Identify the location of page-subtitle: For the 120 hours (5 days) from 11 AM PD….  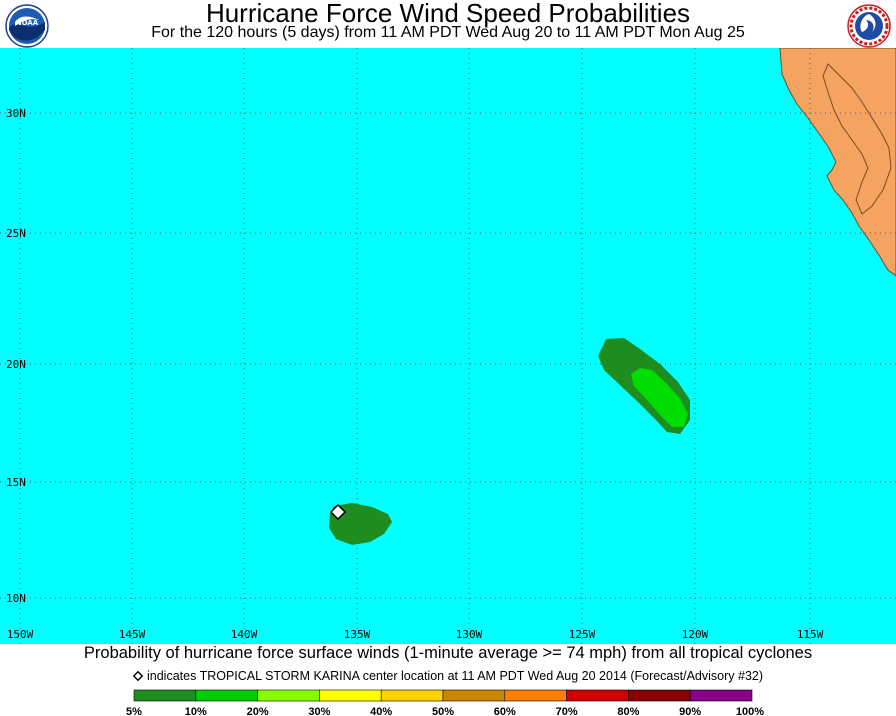
(448, 32).